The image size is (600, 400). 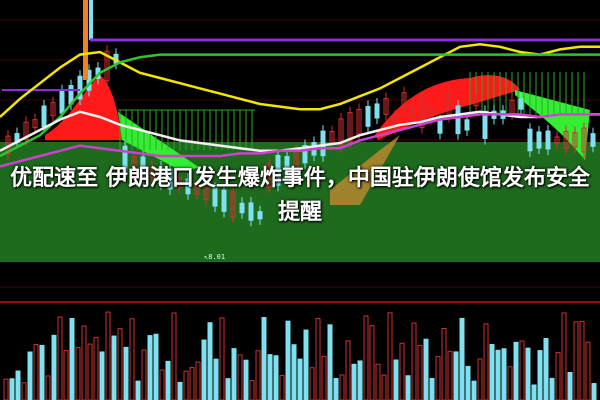 What do you see at coordinates (83, 107) in the screenshot?
I see `up-fill-area` at bounding box center [83, 107].